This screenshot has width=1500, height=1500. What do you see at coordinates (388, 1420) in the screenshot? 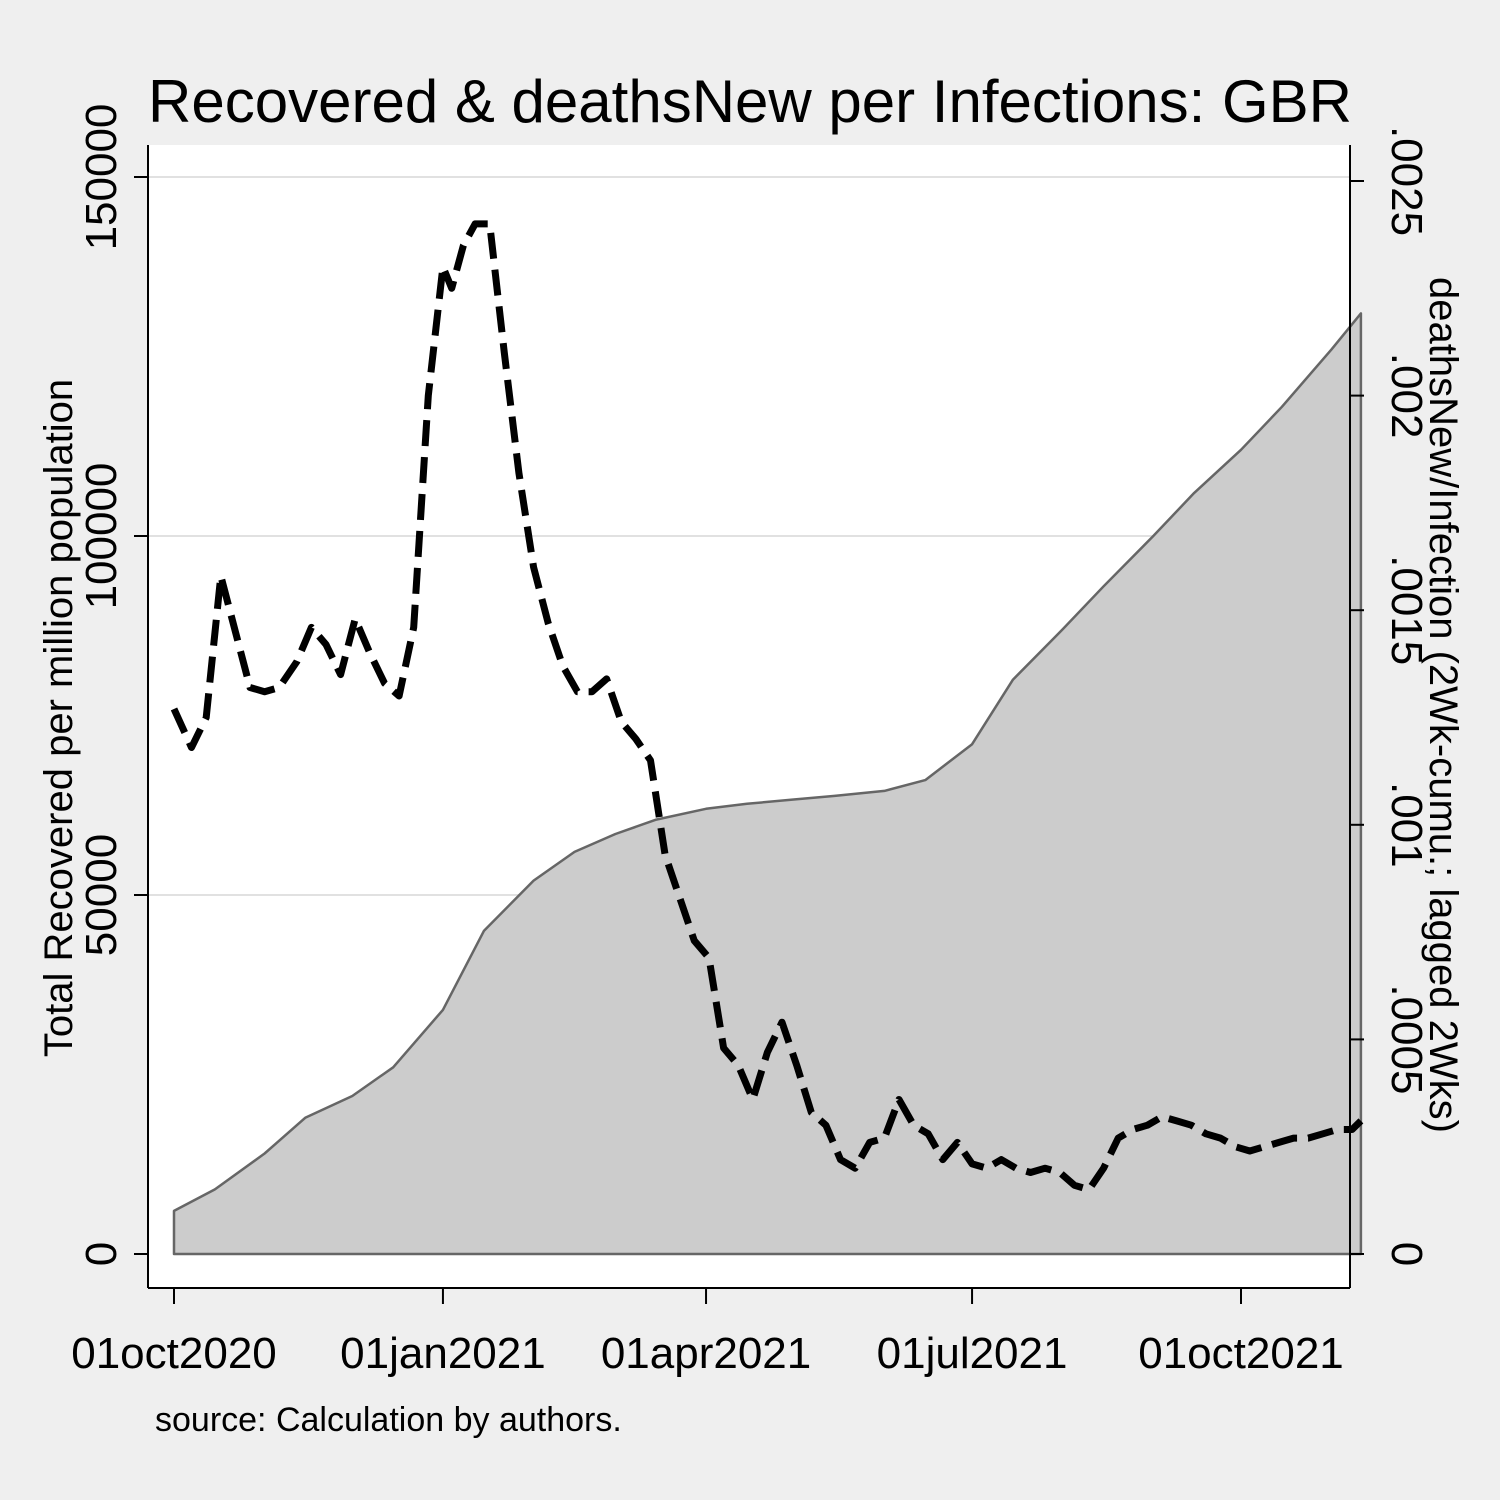
I see `source-note: source: Calculation by authors.` at bounding box center [388, 1420].